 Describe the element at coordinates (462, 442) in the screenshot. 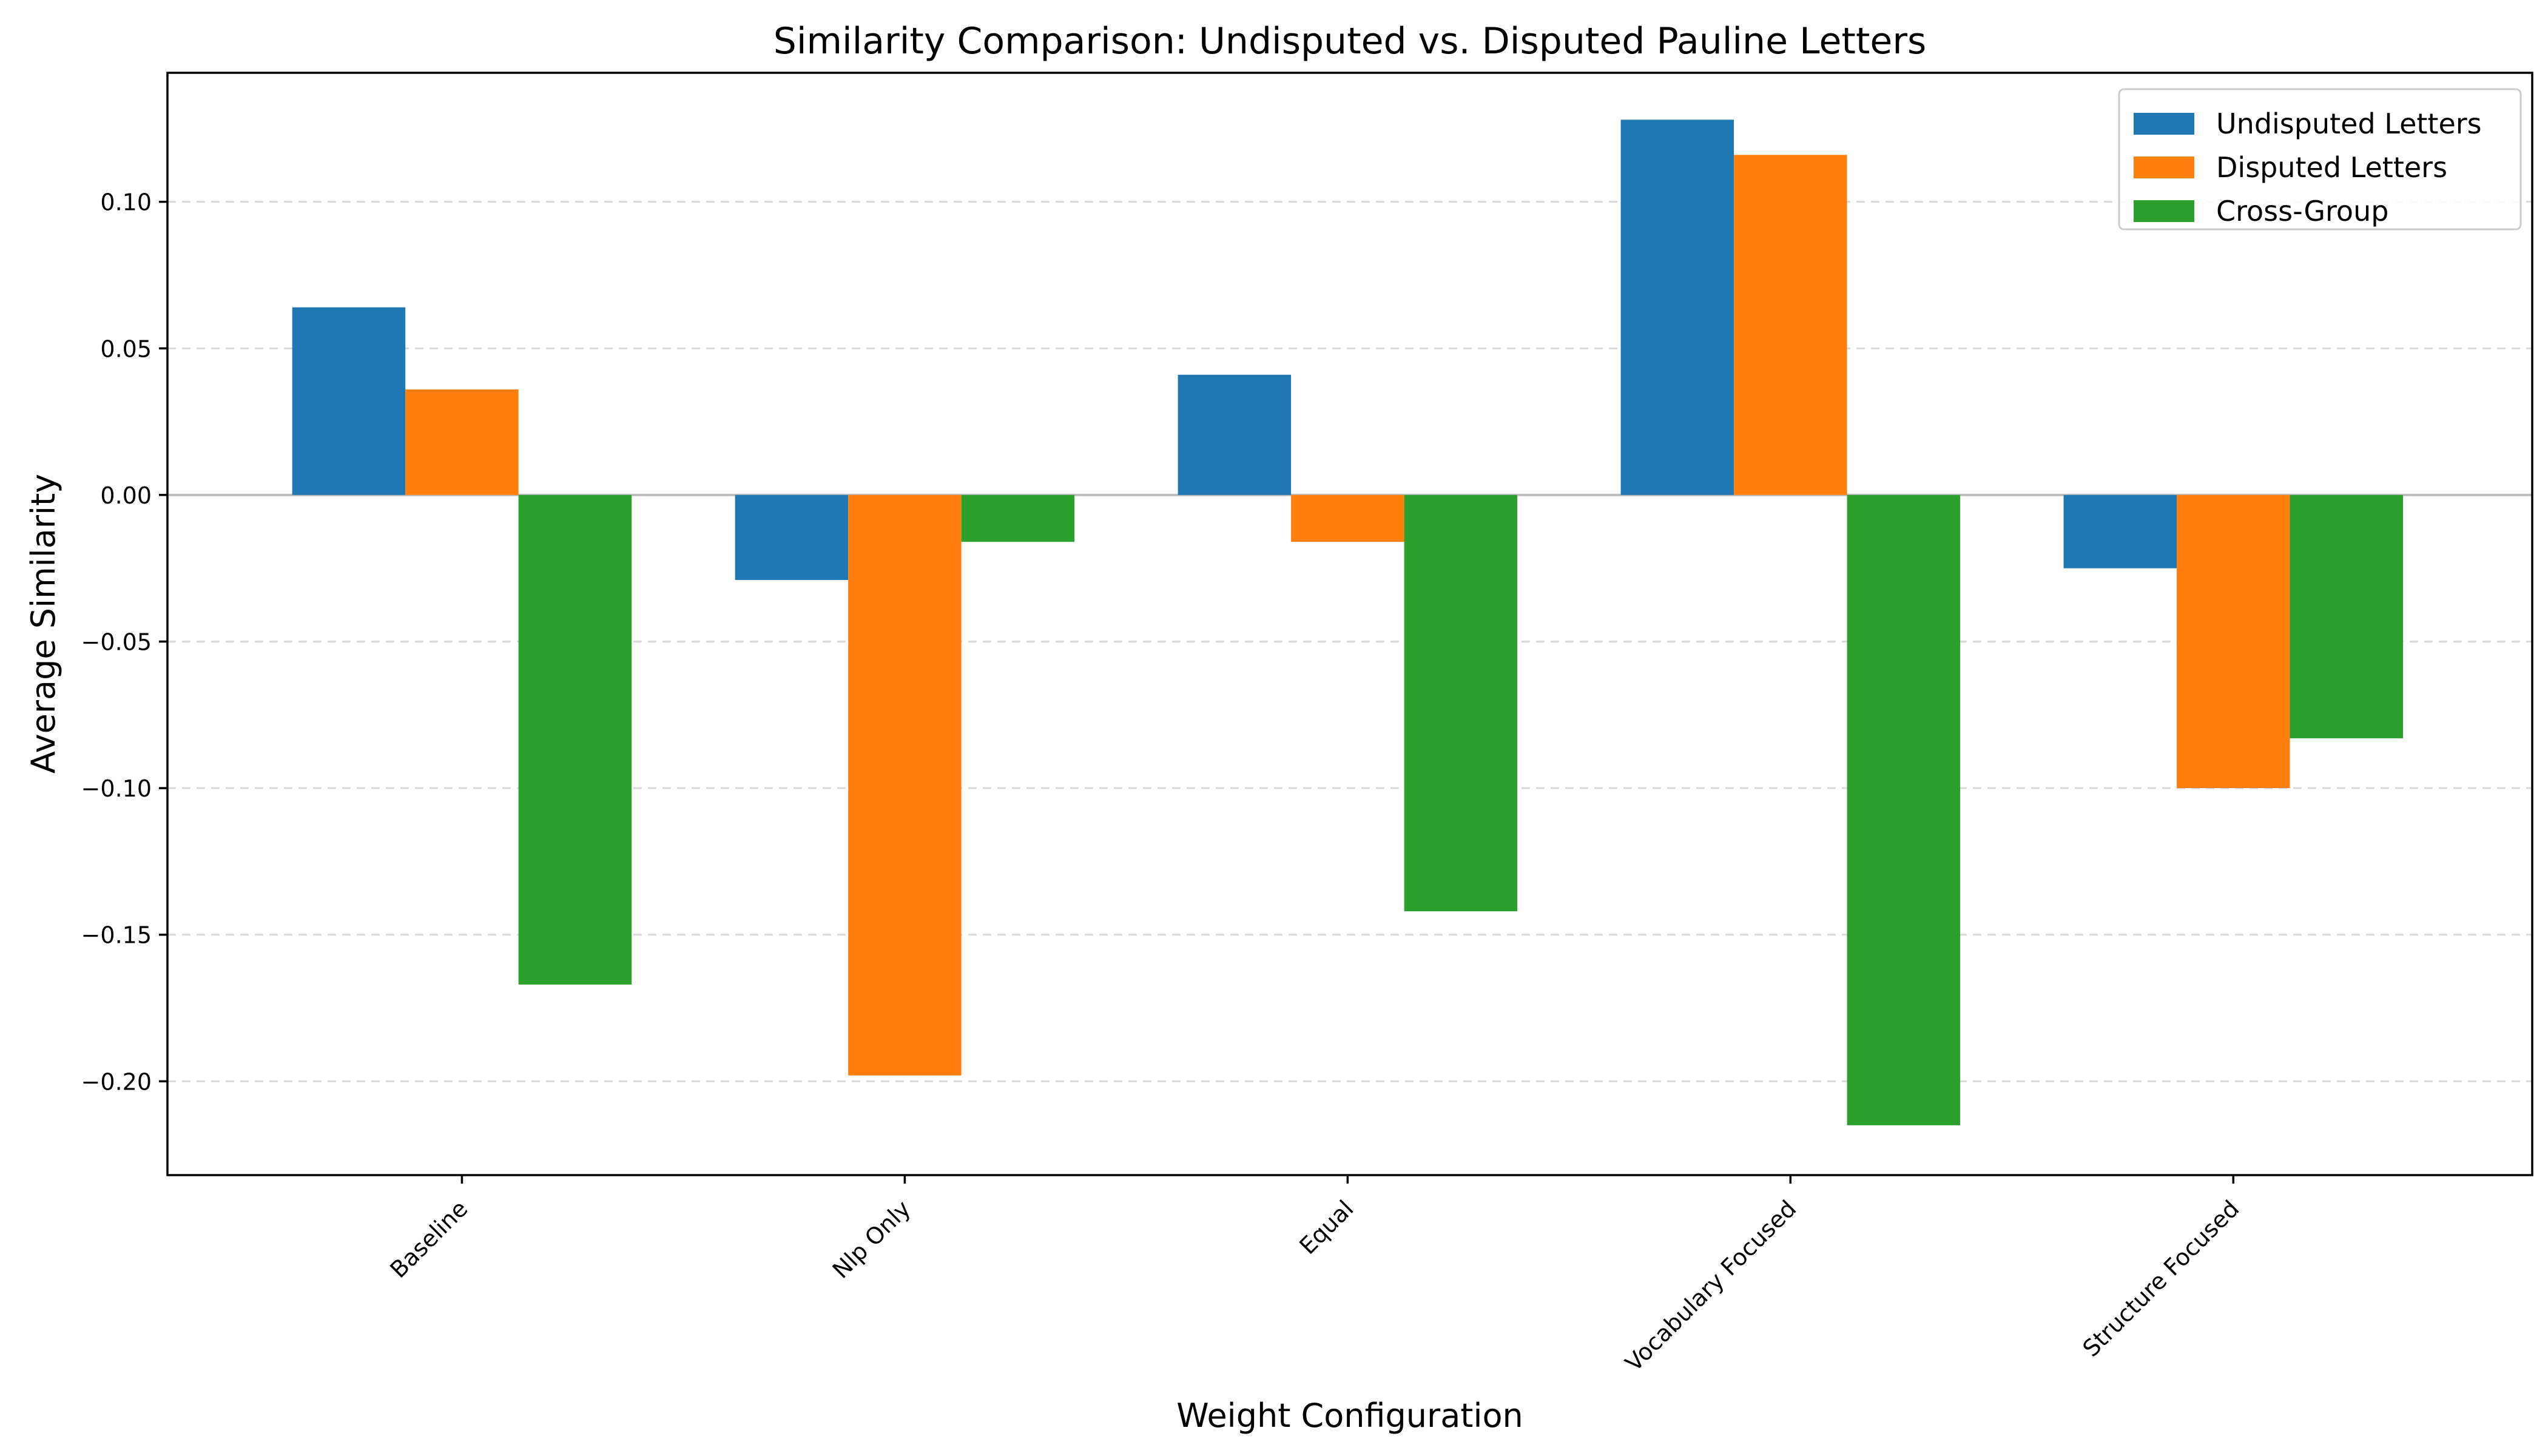

I see `bar-disputed-letters-baseline` at that location.